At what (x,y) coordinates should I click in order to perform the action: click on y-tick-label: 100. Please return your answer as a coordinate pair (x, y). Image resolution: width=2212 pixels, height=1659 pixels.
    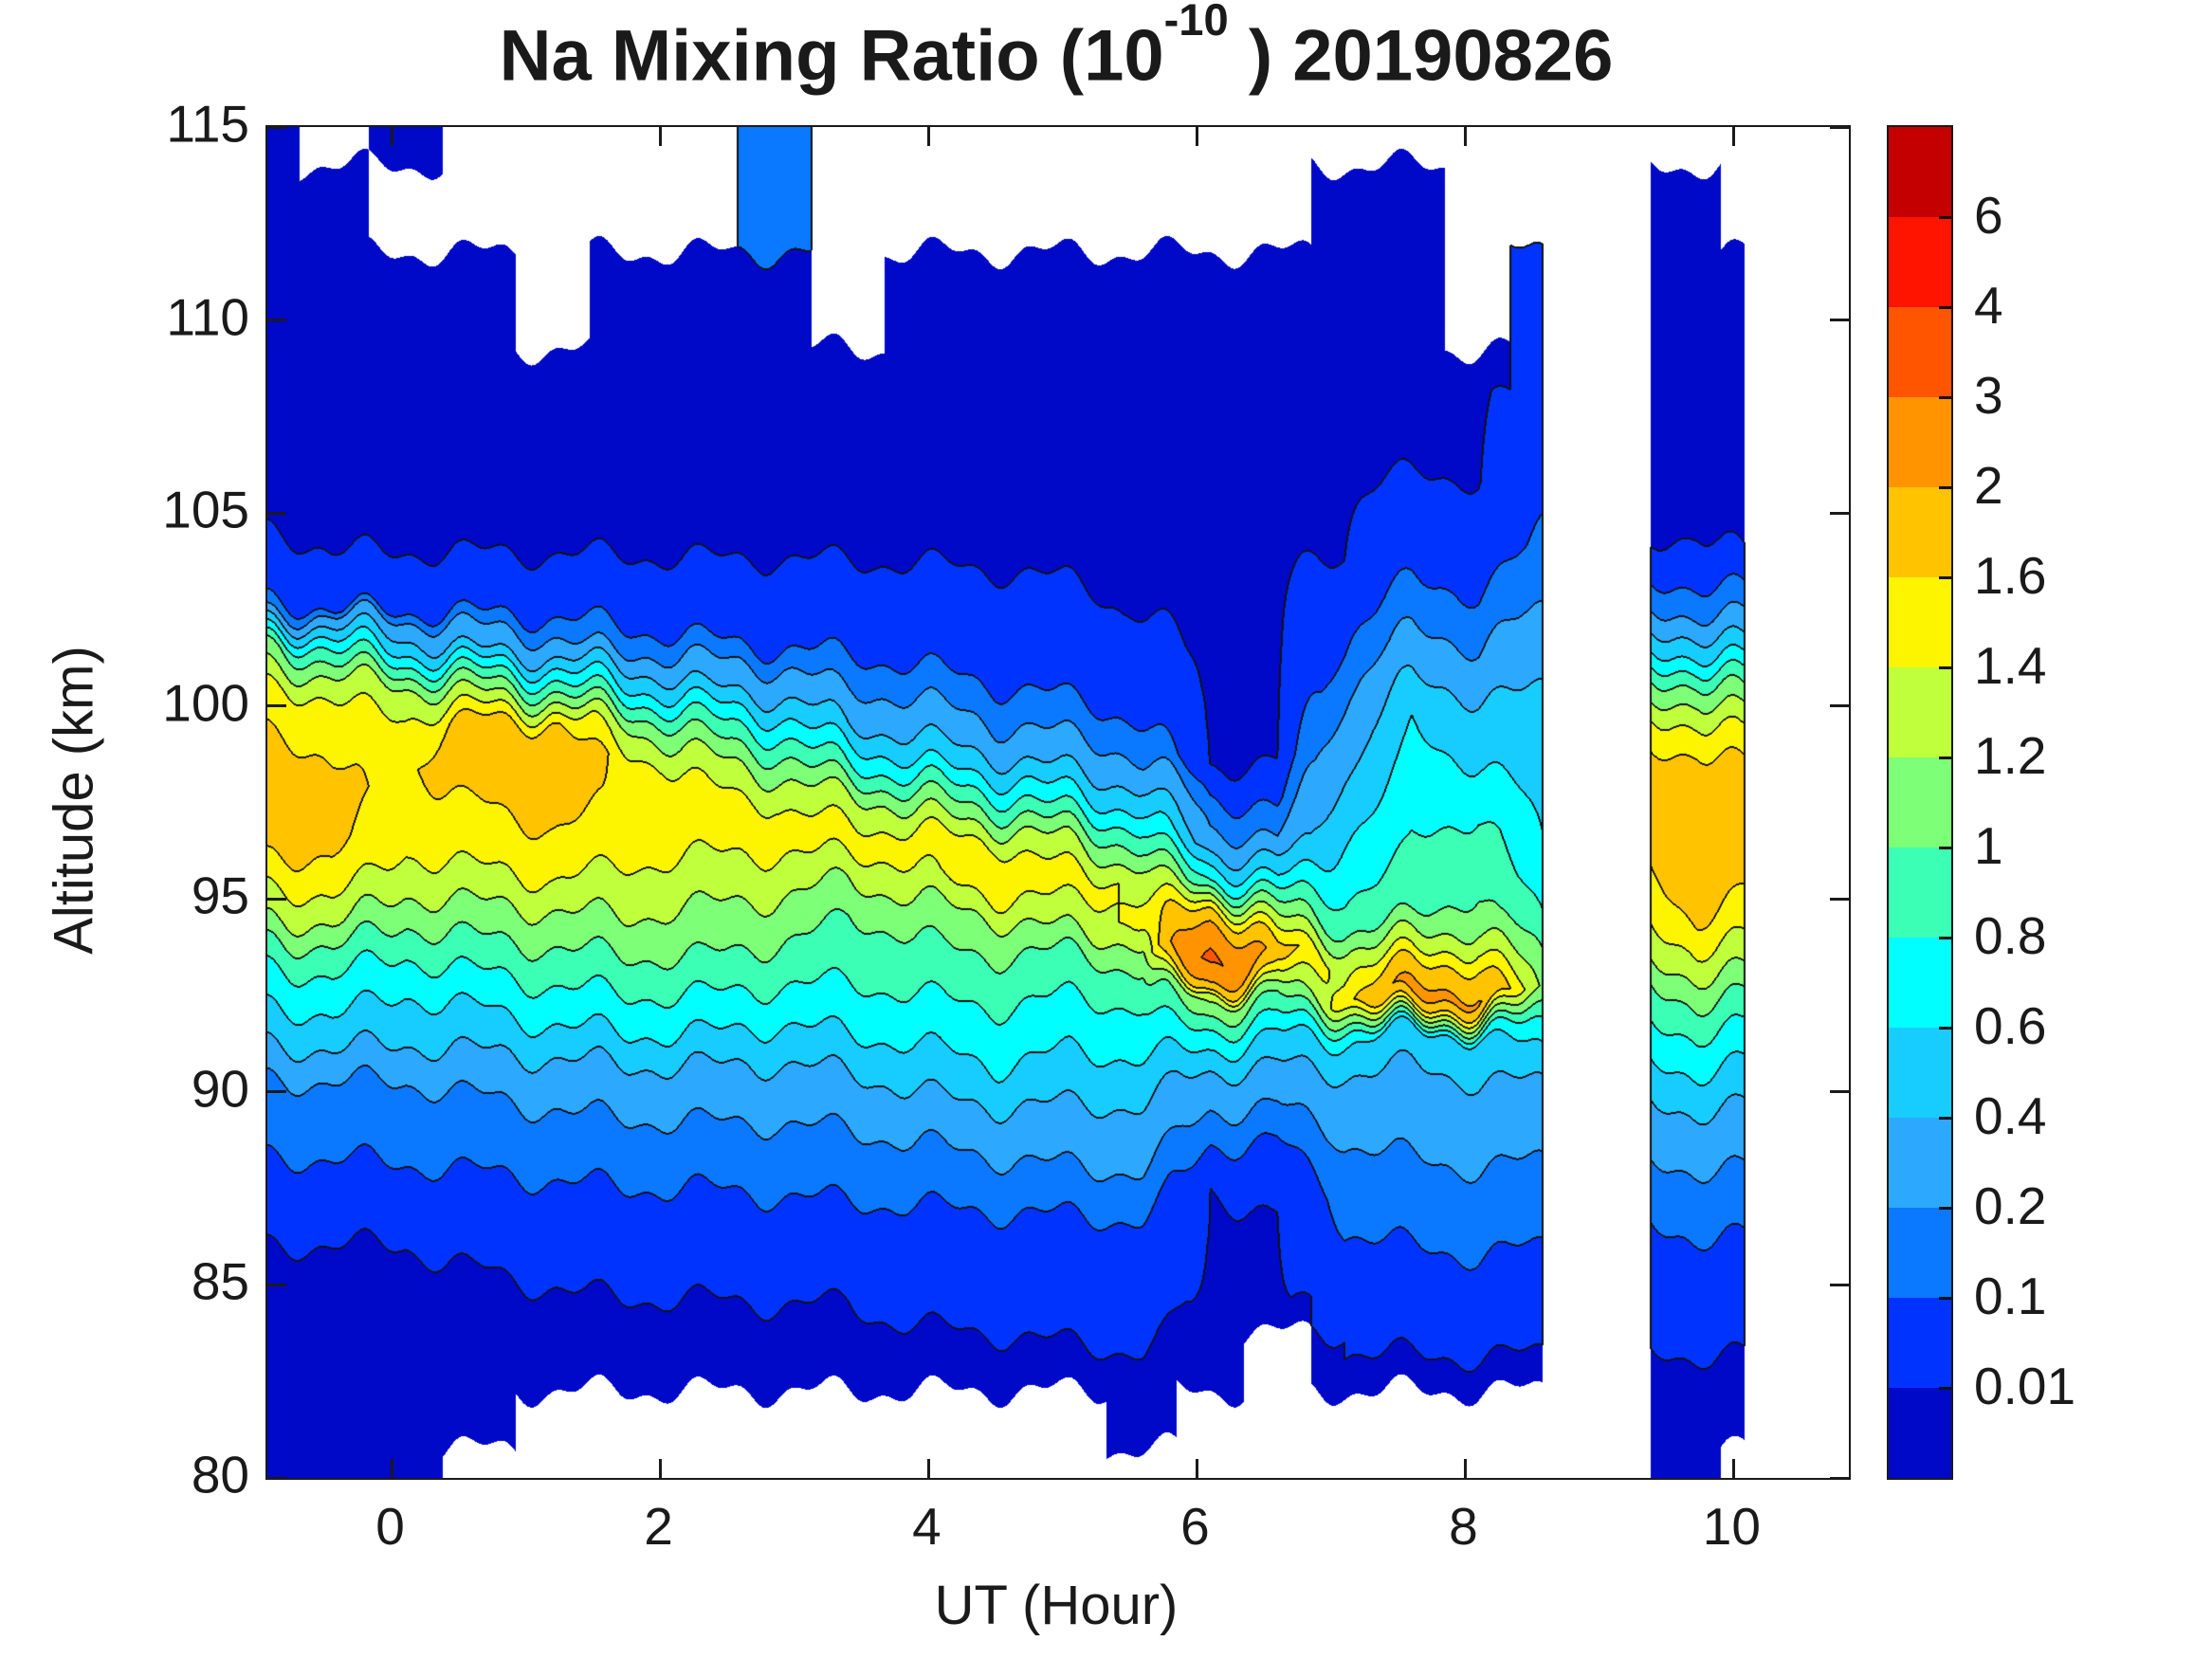
    Looking at the image, I should click on (205, 703).